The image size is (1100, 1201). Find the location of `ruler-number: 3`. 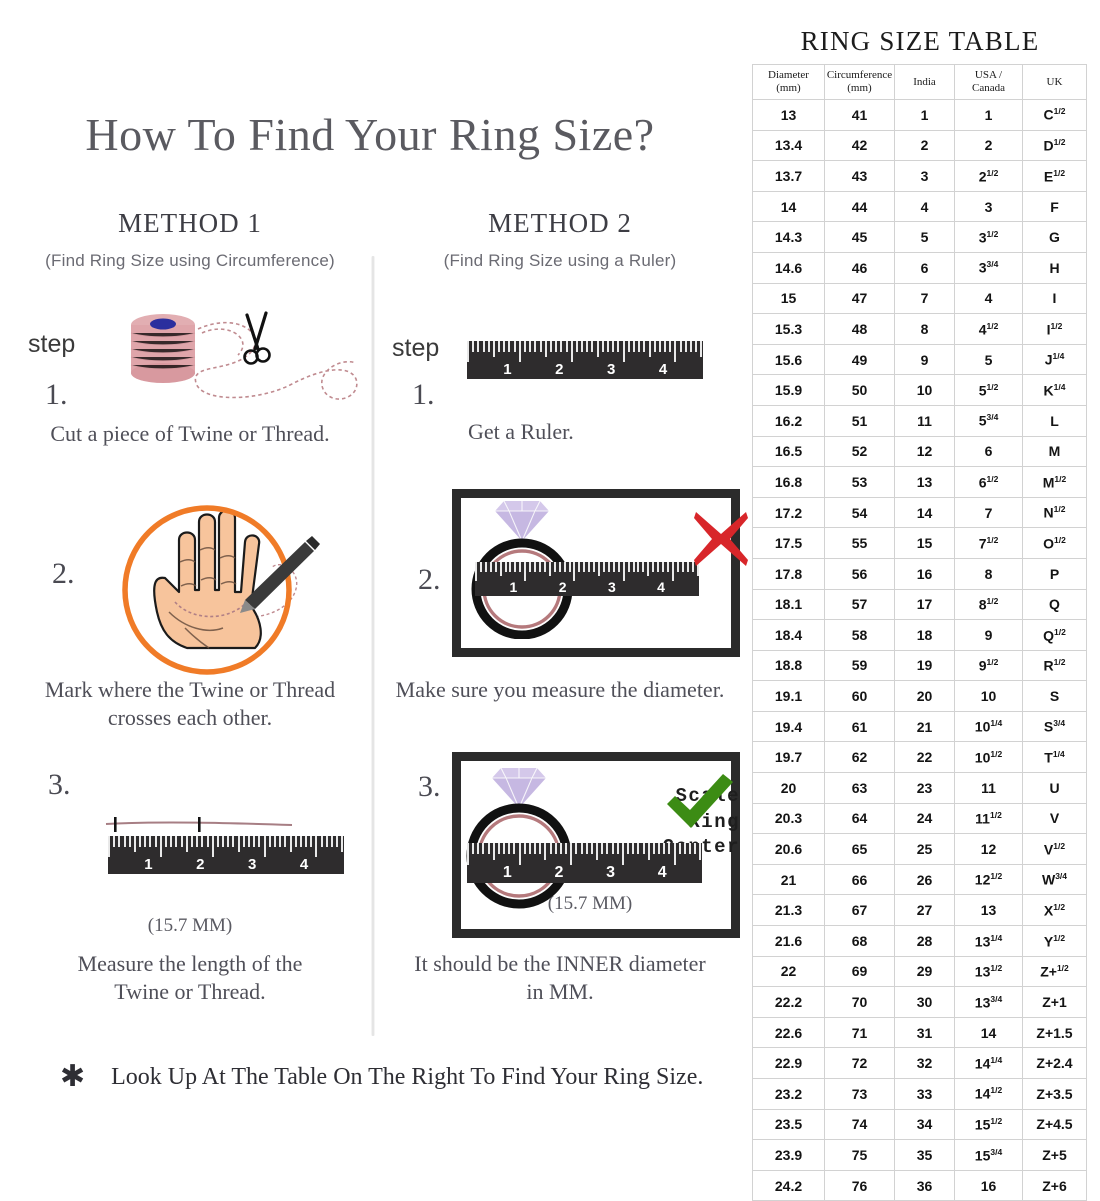

ruler-number: 3 is located at coordinates (611, 369).